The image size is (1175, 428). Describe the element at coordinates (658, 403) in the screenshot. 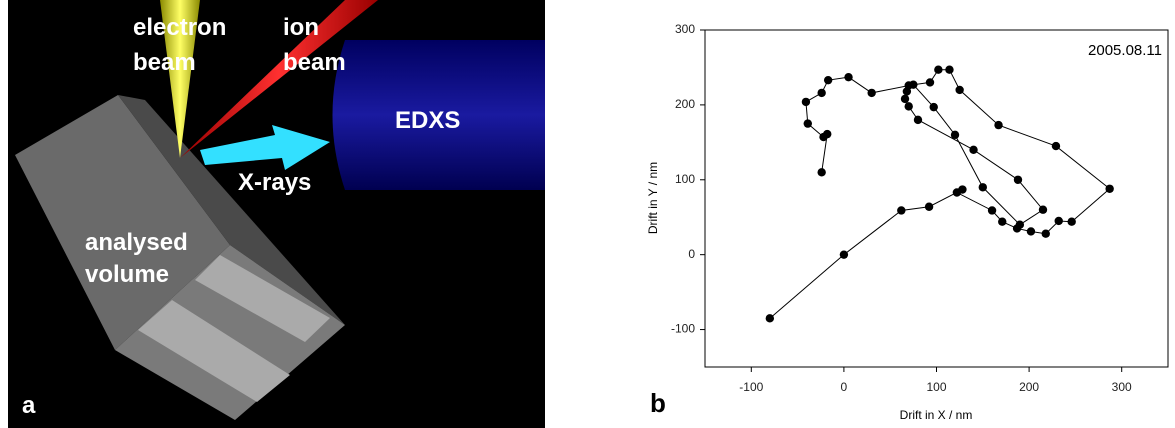

I see `panel-letter: b` at that location.